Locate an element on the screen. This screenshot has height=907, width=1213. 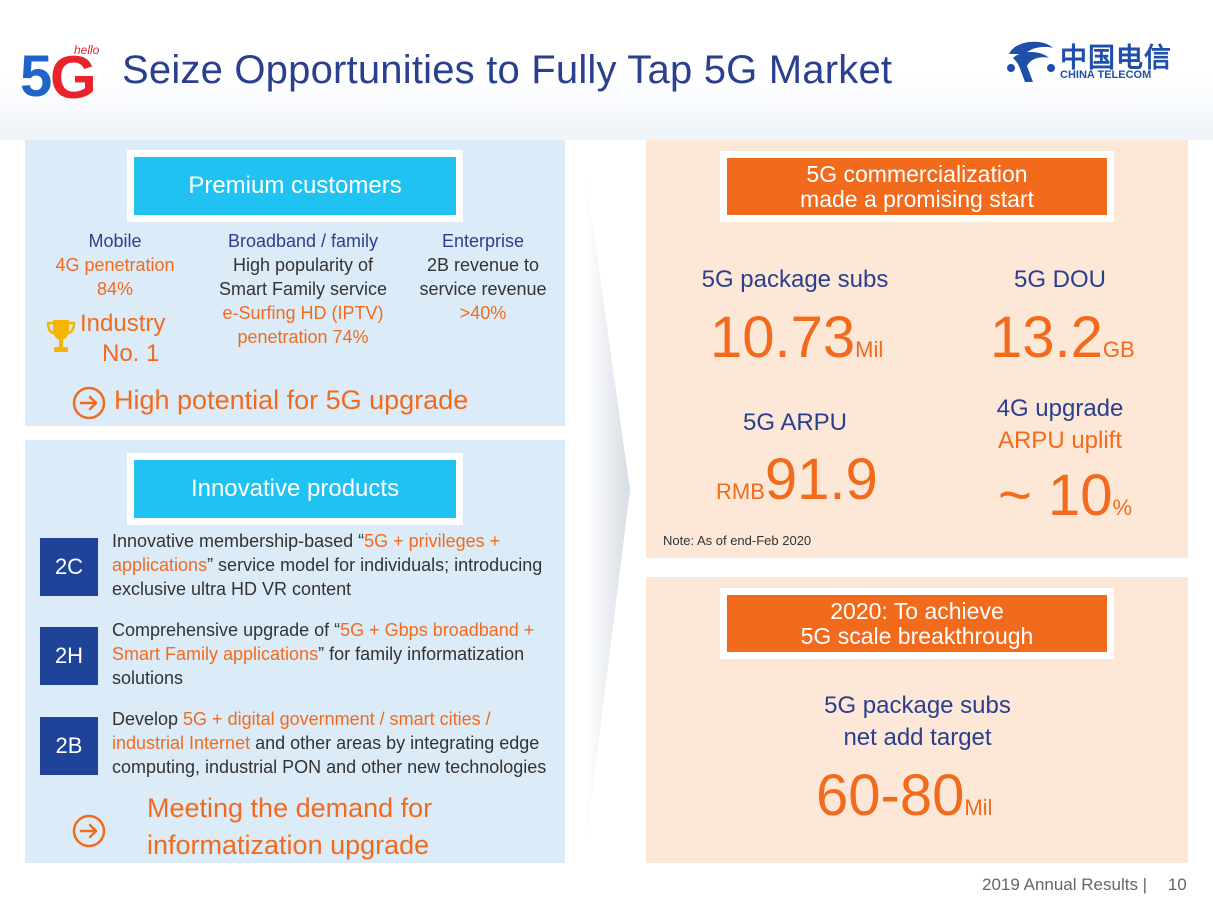
china-telecom-logo-icon is located at coordinates (1031, 61).